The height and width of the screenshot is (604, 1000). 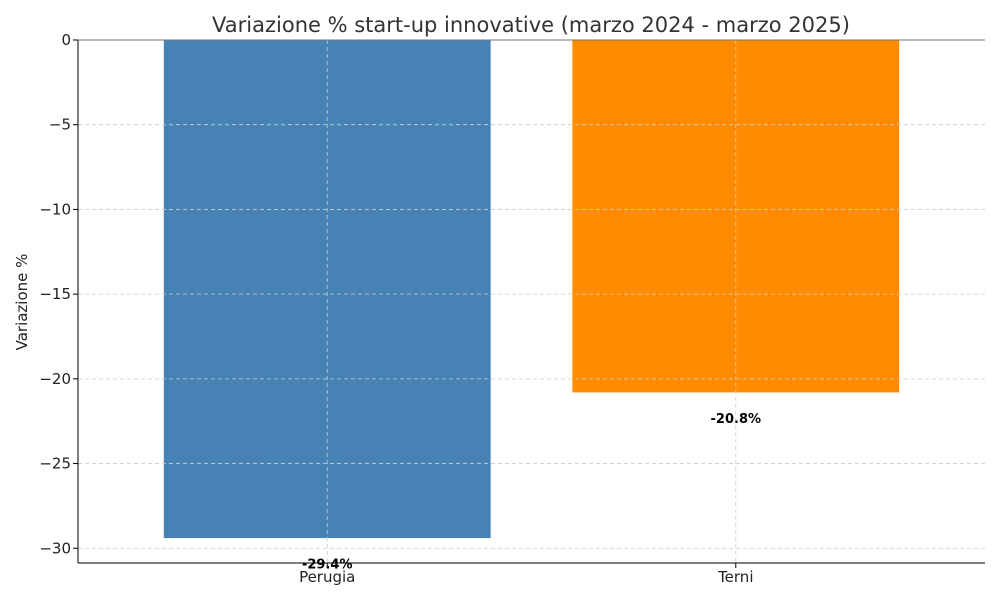 I want to click on y-tick-label: −30, so click(x=55, y=548).